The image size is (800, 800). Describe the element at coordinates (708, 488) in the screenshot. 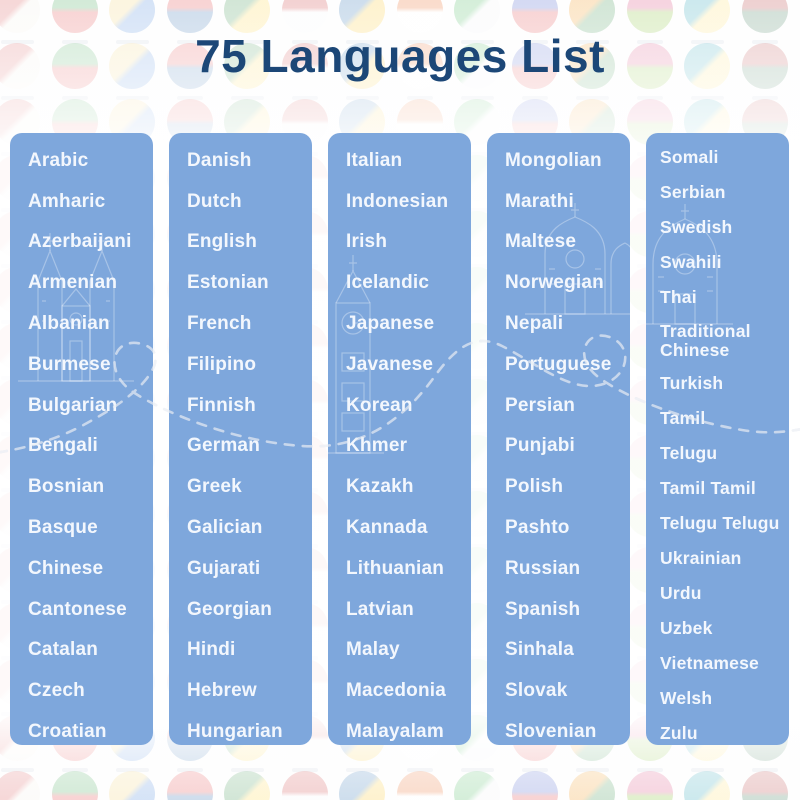

I see `language-item: Tamil Tamil` at that location.